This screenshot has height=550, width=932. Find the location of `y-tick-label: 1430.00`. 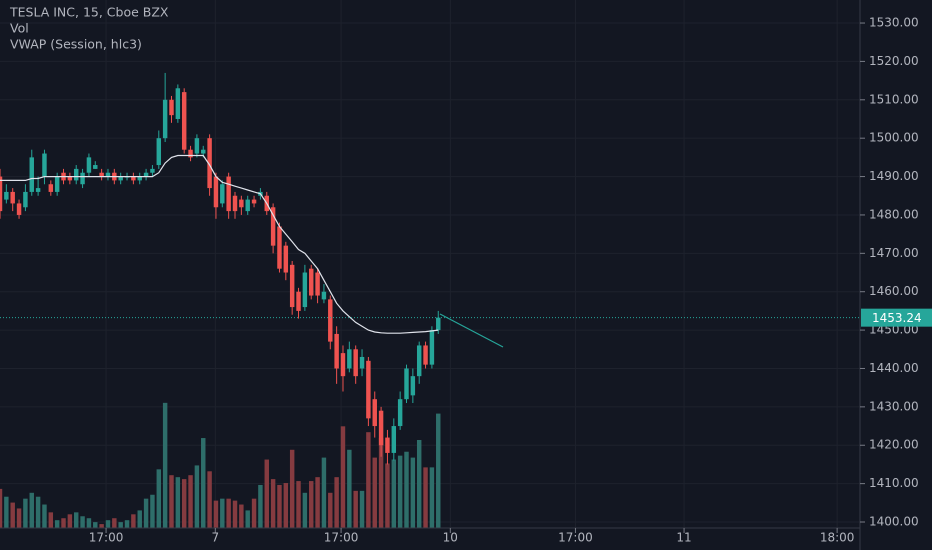

y-tick-label: 1430.00 is located at coordinates (894, 406).